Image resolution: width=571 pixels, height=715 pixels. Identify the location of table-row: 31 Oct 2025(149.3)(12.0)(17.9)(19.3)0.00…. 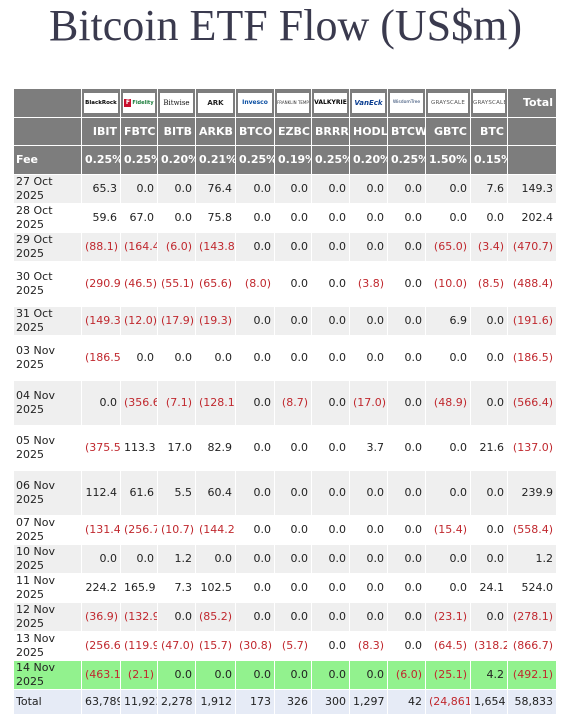
(285, 321).